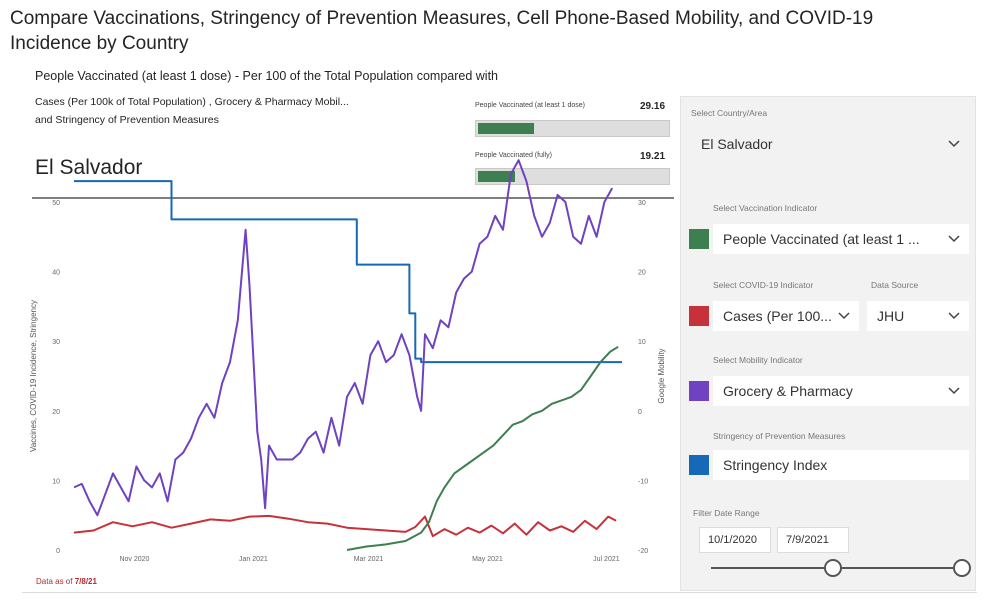  I want to click on left-axis-tick-label: 20, so click(56, 412).